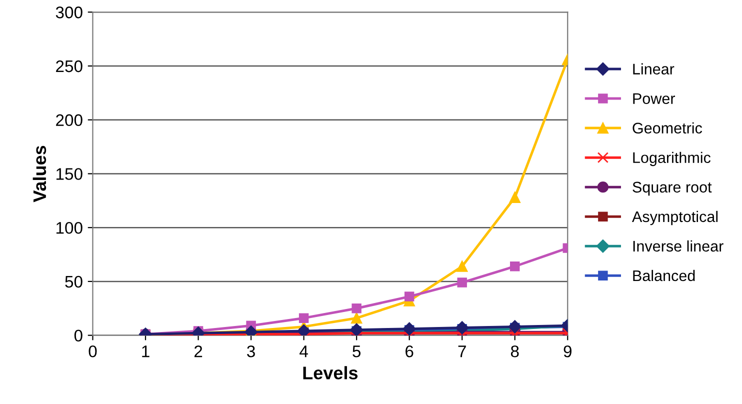  I want to click on legend-label: Asymptotical, so click(675, 218).